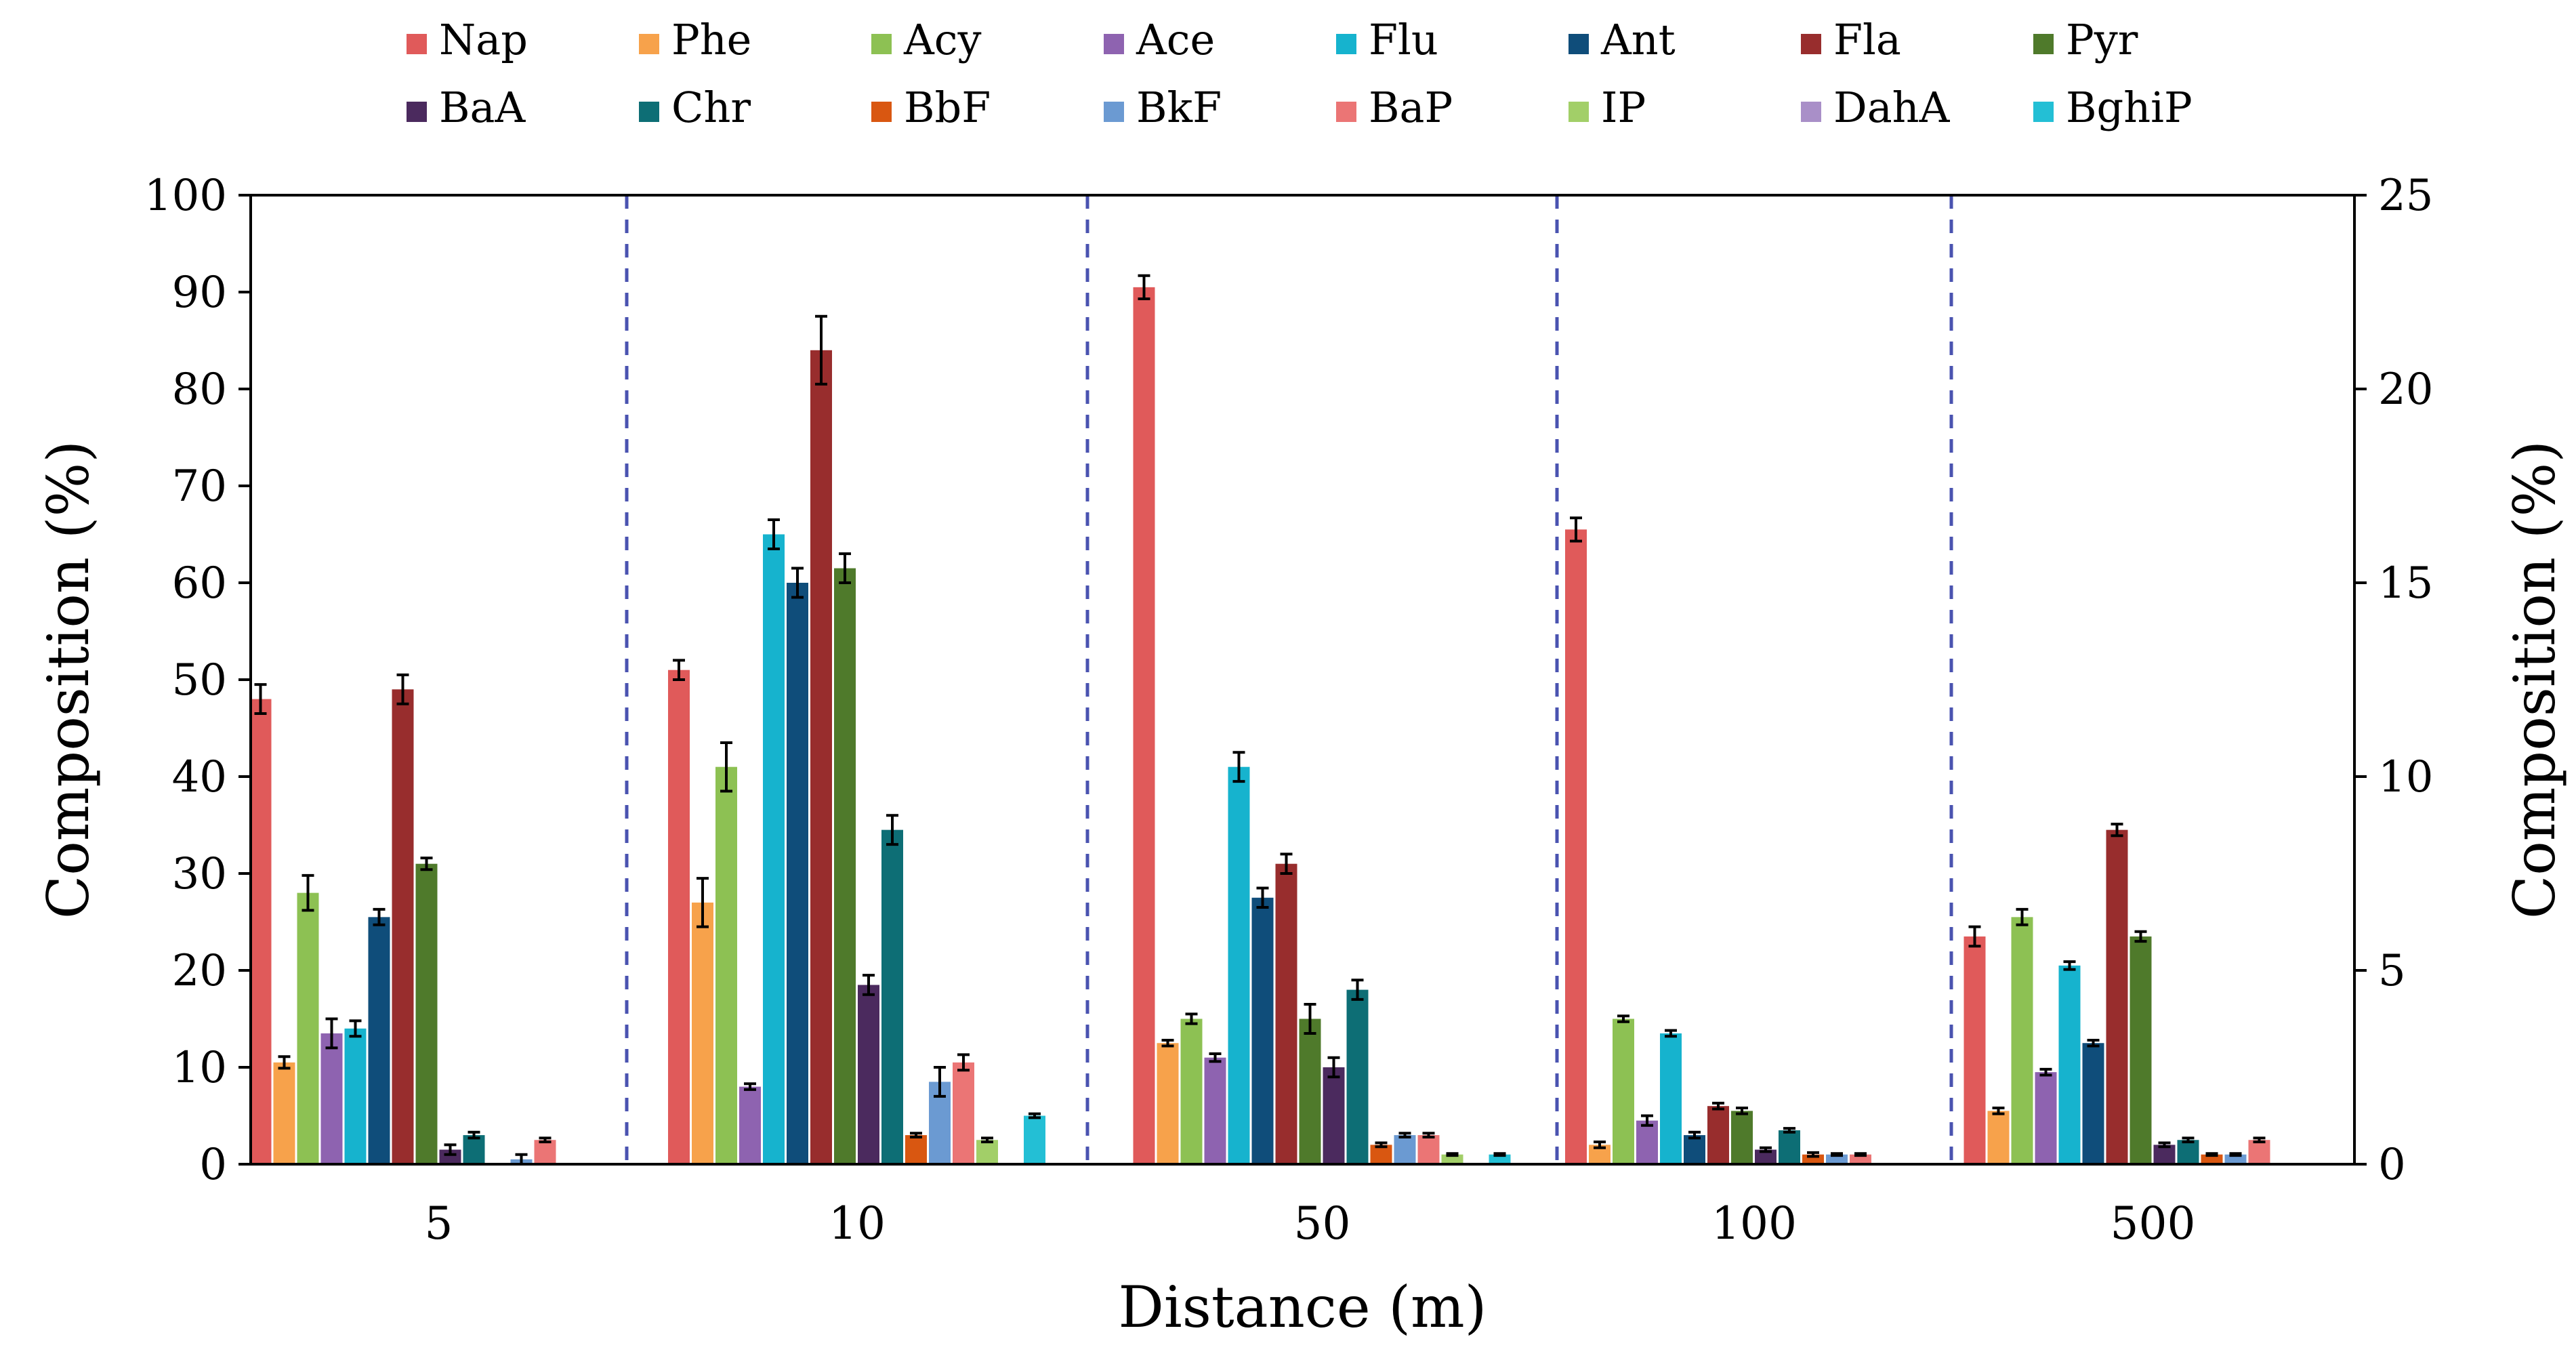 The width and height of the screenshot is (2576, 1358). What do you see at coordinates (482, 108) in the screenshot?
I see `legend-label-baa: BaA` at bounding box center [482, 108].